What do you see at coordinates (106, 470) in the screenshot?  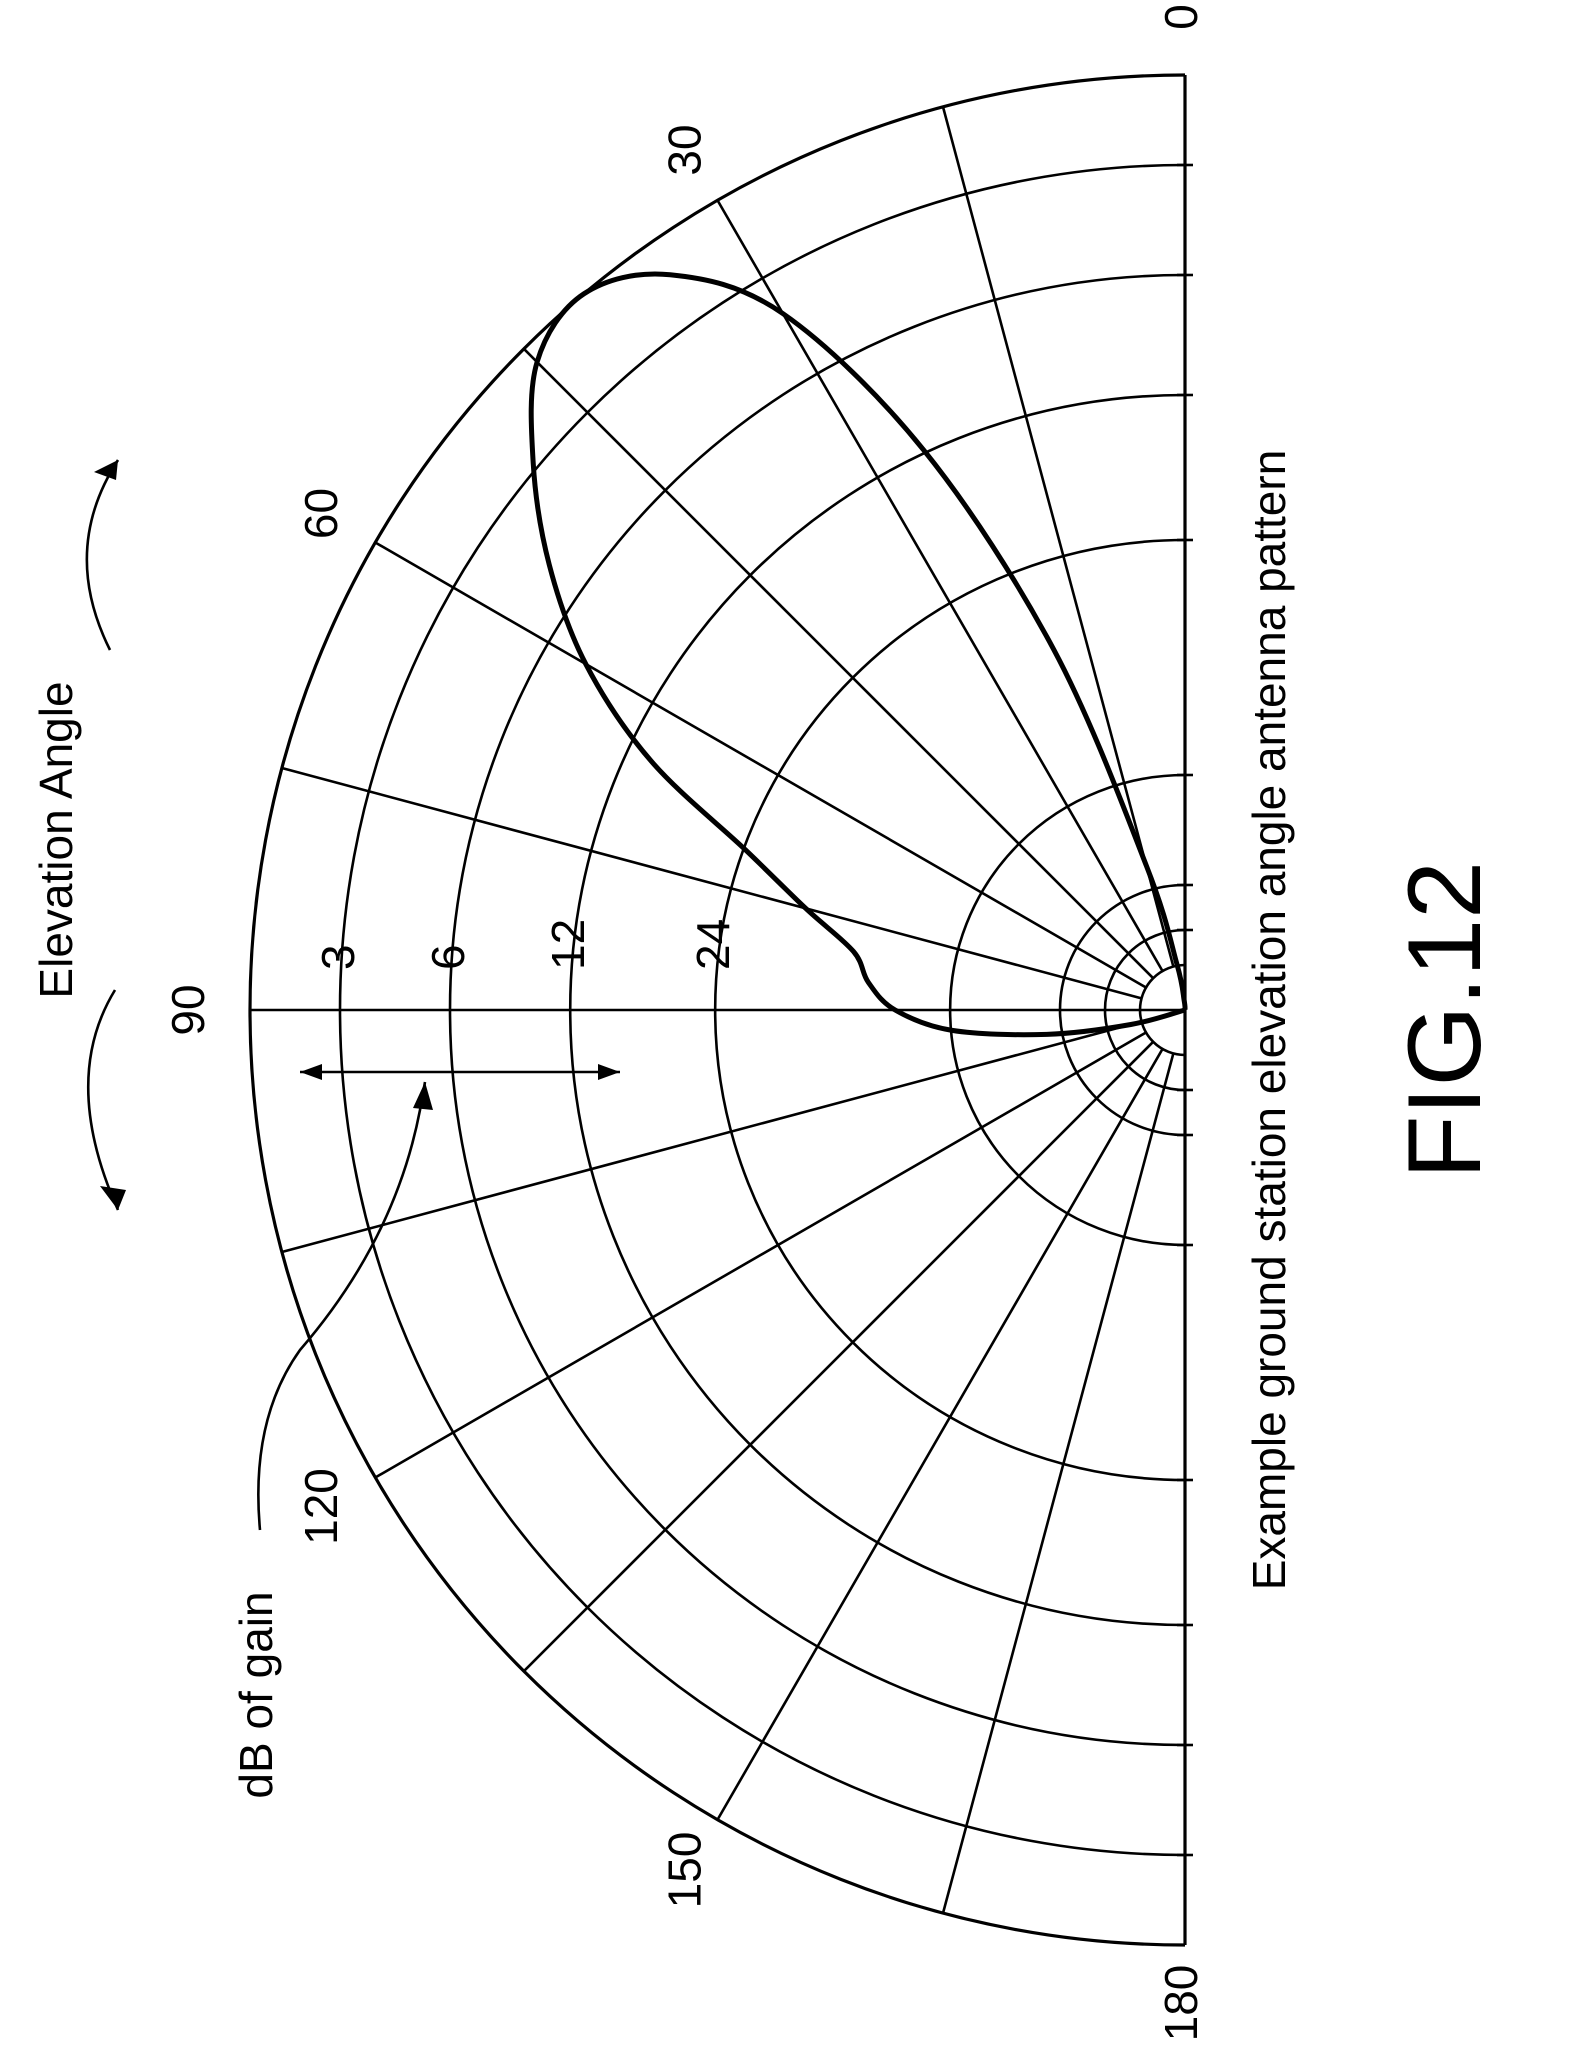 I see `elevation-arrow-upper-head` at bounding box center [106, 470].